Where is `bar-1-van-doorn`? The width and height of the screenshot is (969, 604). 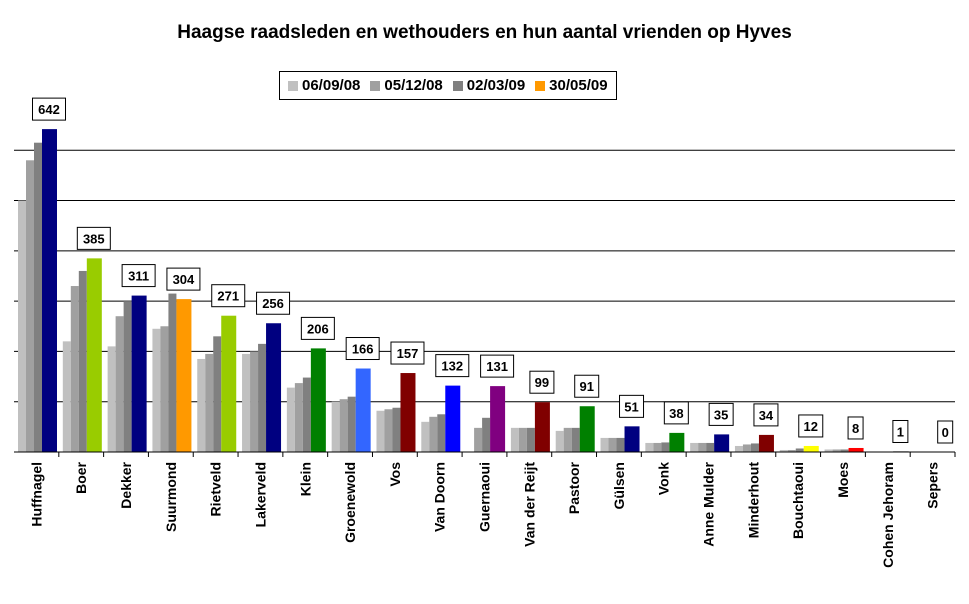 bar-1-van-doorn is located at coordinates (425, 436).